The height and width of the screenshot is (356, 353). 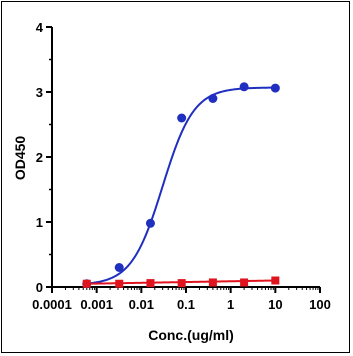 I want to click on x-tick-label: 0.0001, so click(x=52, y=304).